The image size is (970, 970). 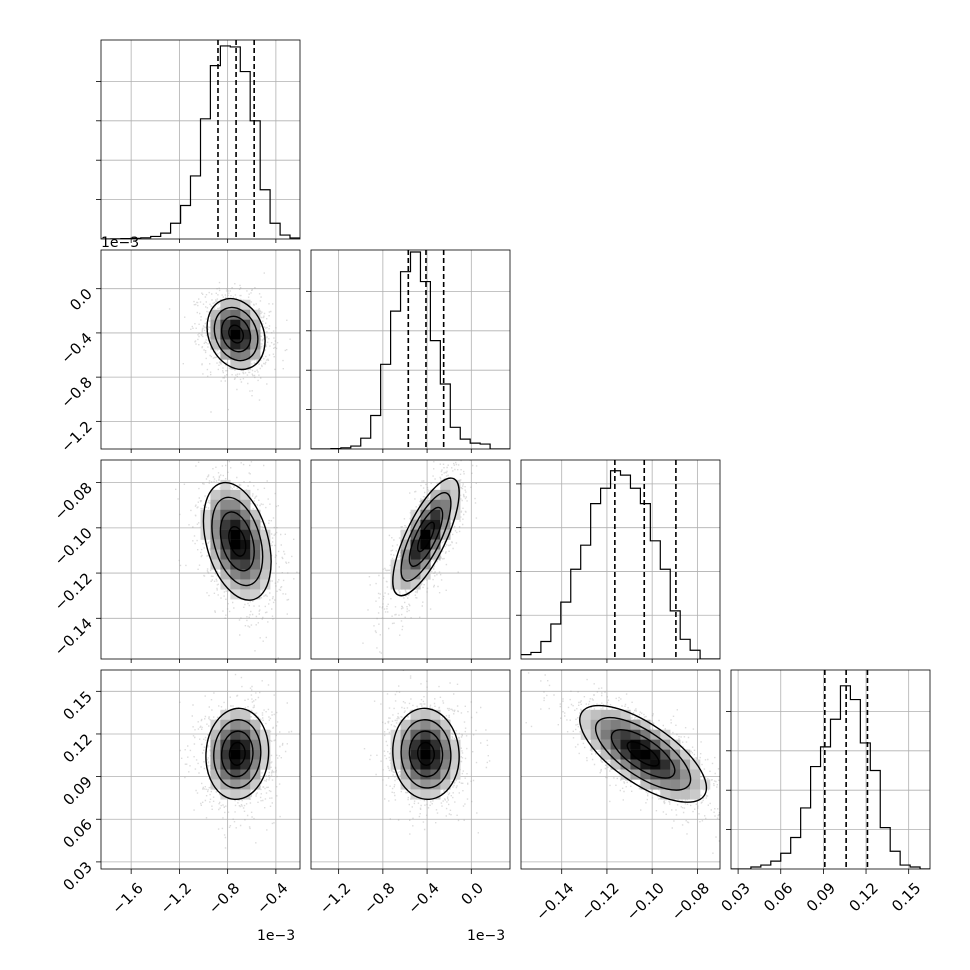 What do you see at coordinates (76, 392) in the screenshot?
I see `y-tick-label: −0.8` at bounding box center [76, 392].